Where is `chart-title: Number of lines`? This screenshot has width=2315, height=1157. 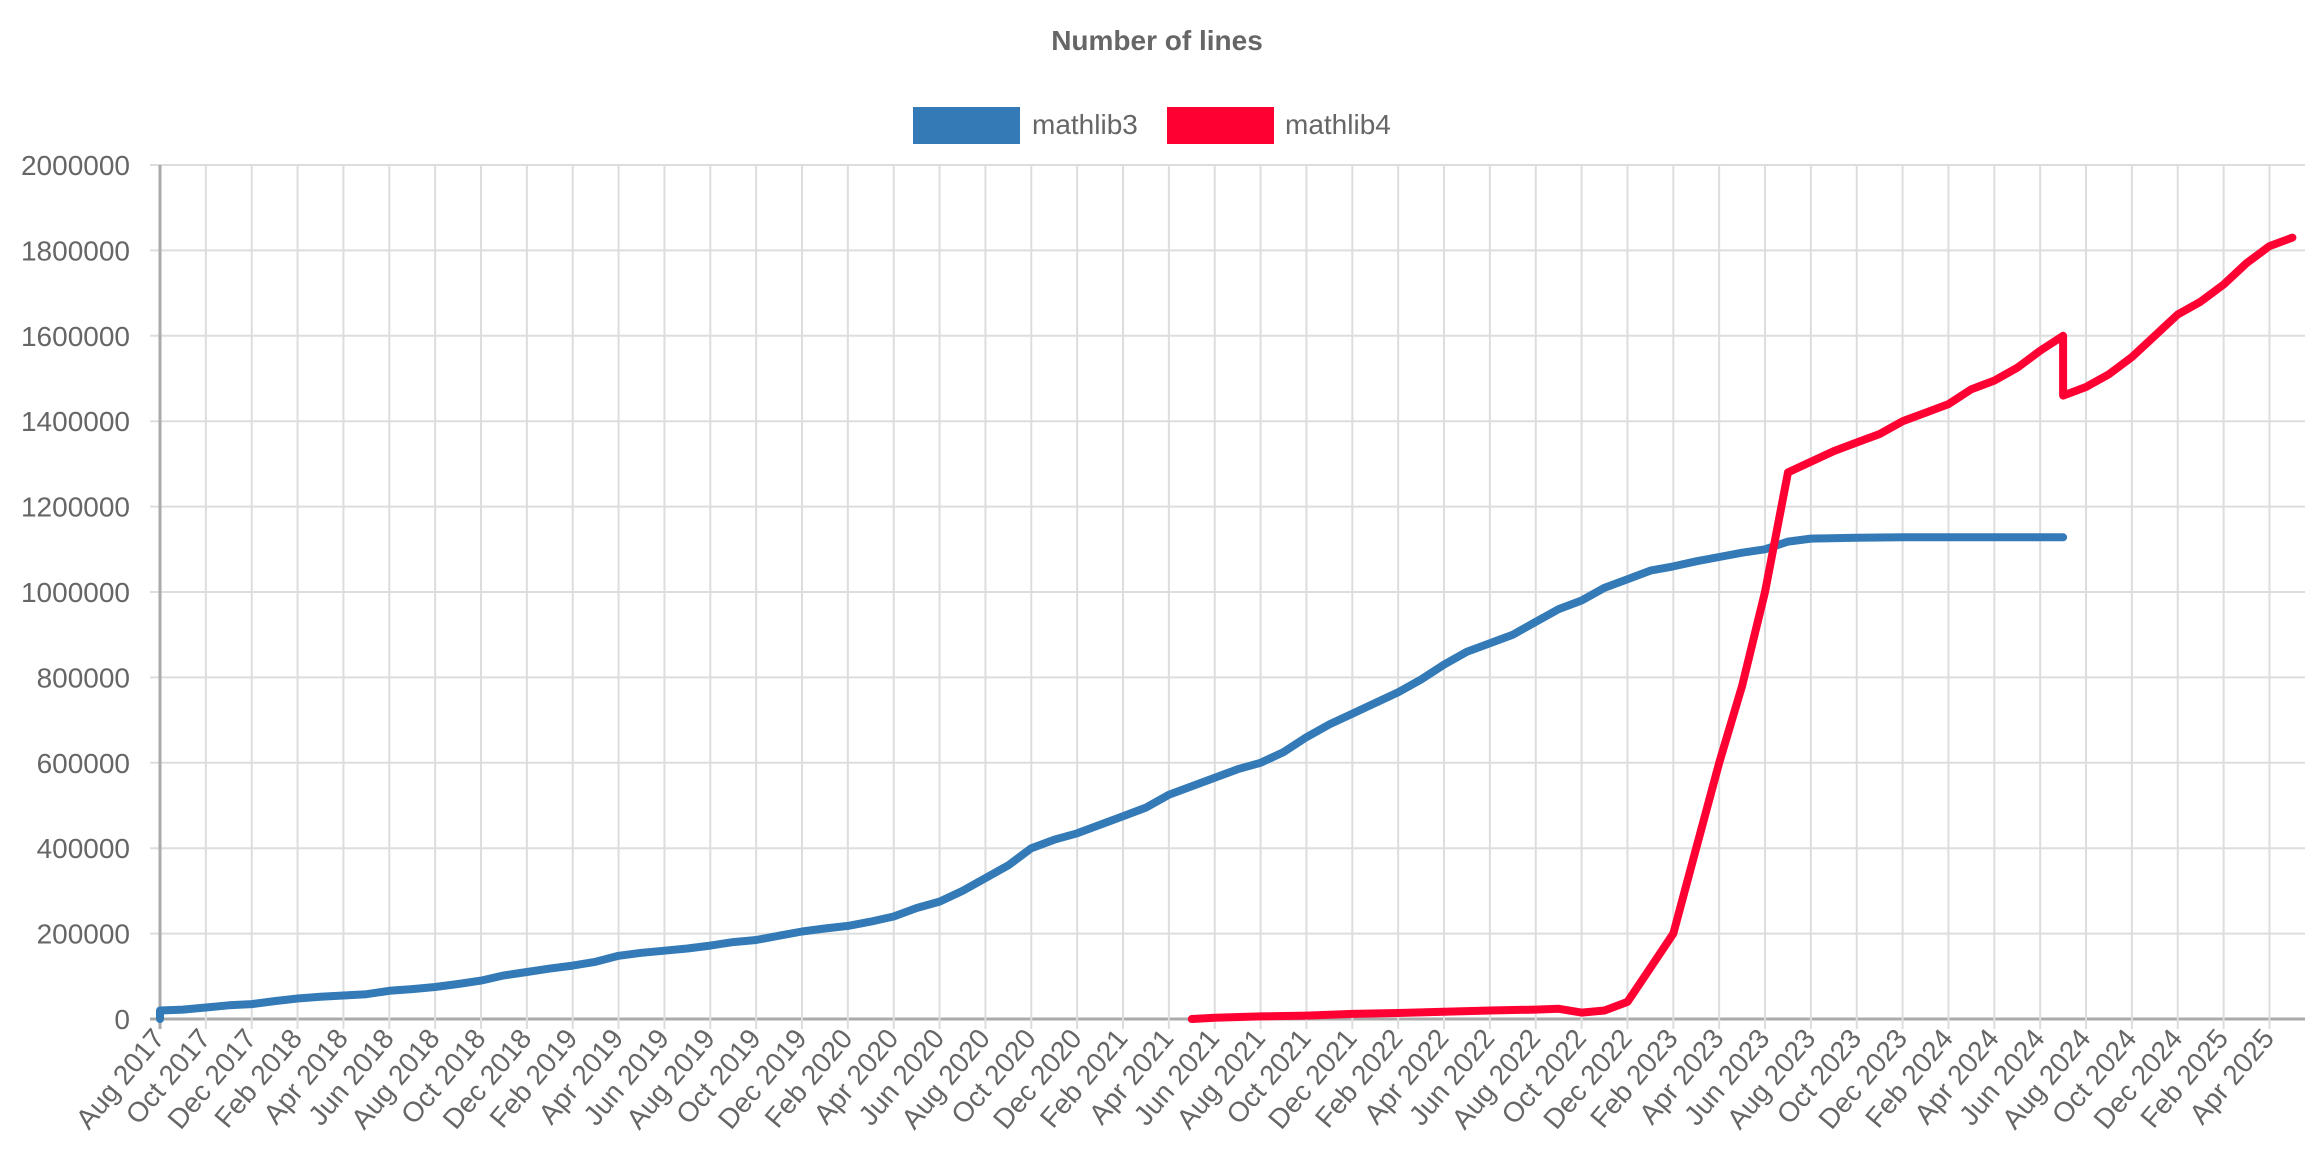 chart-title: Number of lines is located at coordinates (1157, 40).